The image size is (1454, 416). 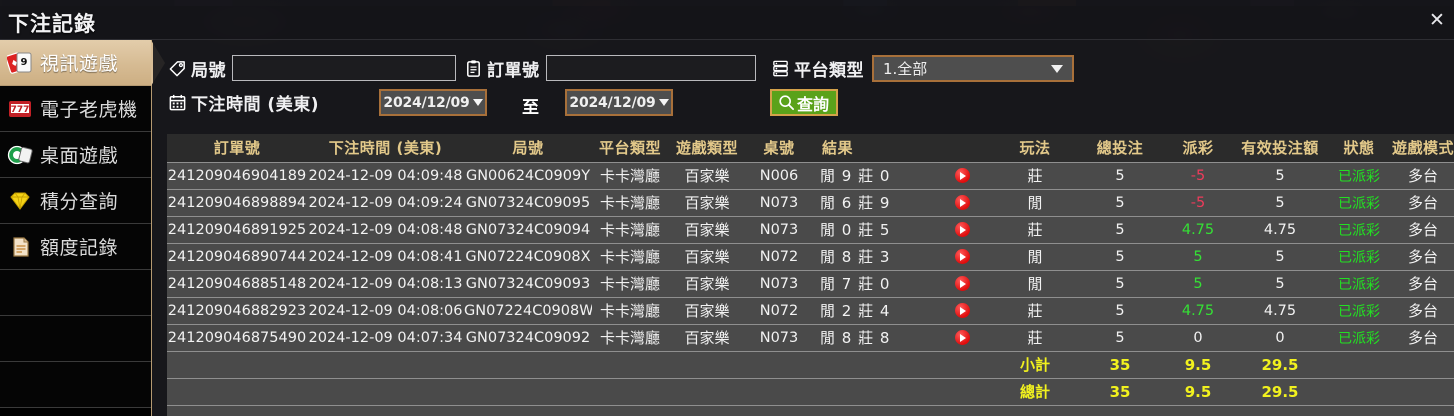 What do you see at coordinates (1198, 148) in the screenshot?
I see `col-payout: 派彩` at bounding box center [1198, 148].